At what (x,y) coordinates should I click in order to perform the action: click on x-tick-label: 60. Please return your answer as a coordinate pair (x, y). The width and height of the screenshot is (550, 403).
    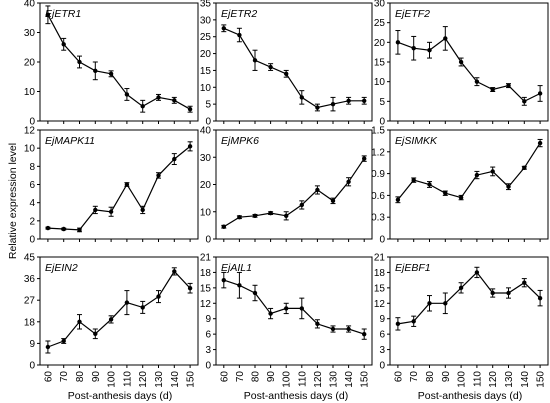
    Looking at the image, I should click on (48, 377).